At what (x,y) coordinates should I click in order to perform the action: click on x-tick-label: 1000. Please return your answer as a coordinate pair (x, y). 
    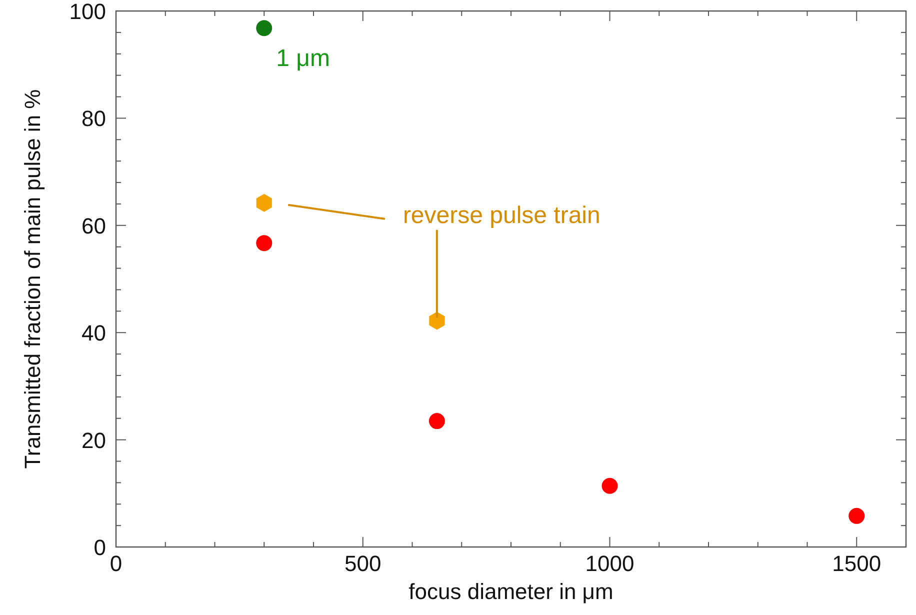
    Looking at the image, I should click on (609, 563).